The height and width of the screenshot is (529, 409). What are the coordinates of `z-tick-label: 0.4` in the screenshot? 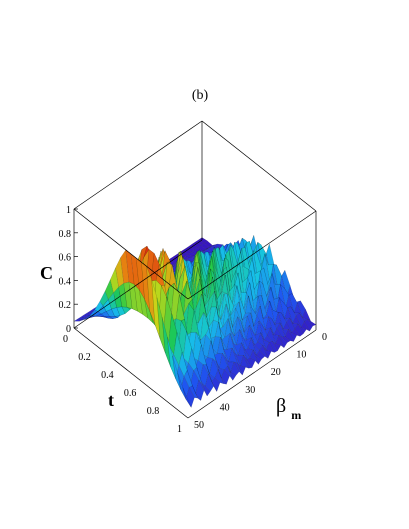 It's located at (65, 281).